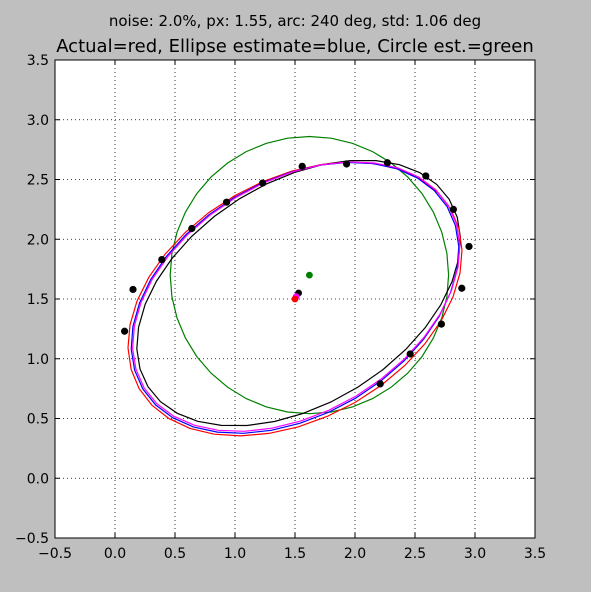  Describe the element at coordinates (235, 554) in the screenshot. I see `x-tick-label: 1.0` at that location.